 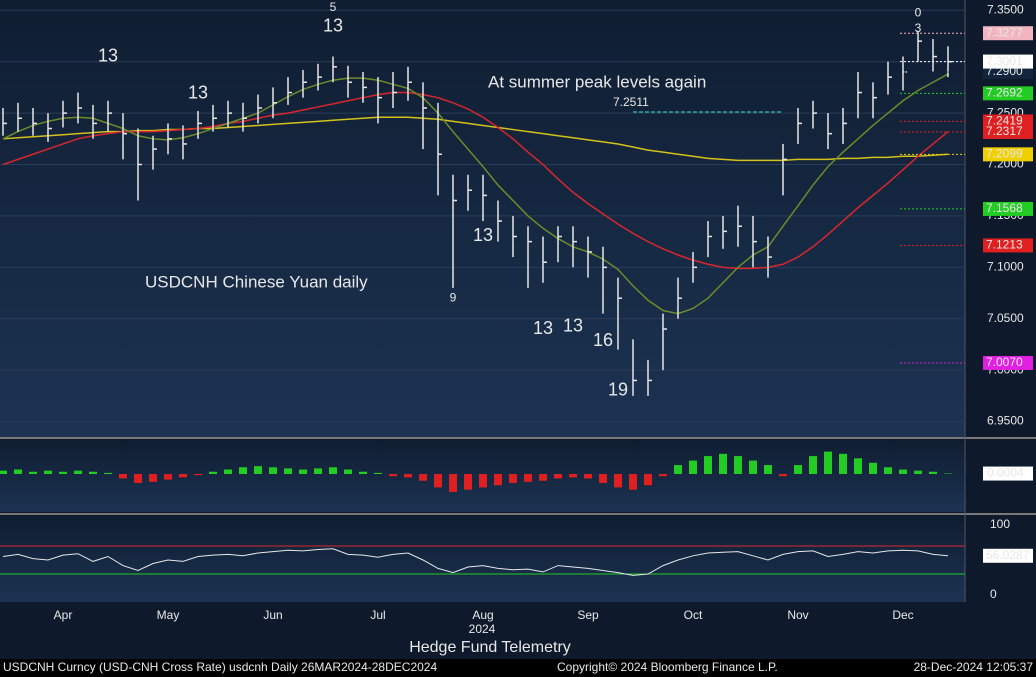 I want to click on moving-average, so click(x=475, y=139).